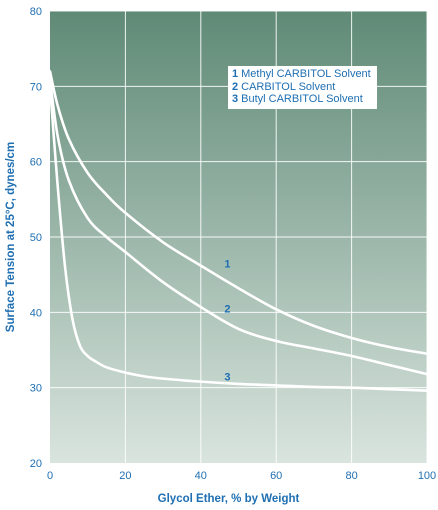 The image size is (438, 510). I want to click on legend-item-3: 3 Butyl CARBITOL Solvent, so click(301, 99).